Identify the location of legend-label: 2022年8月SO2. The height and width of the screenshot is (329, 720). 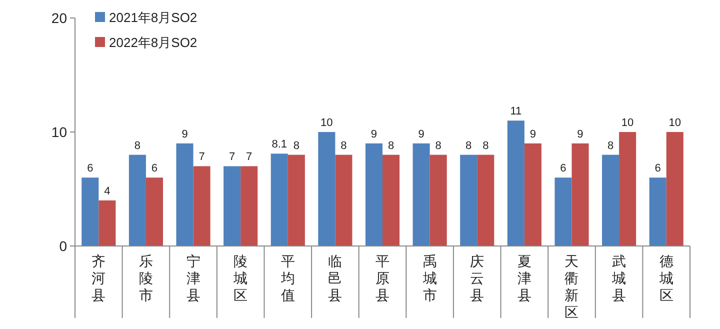
(153, 42).